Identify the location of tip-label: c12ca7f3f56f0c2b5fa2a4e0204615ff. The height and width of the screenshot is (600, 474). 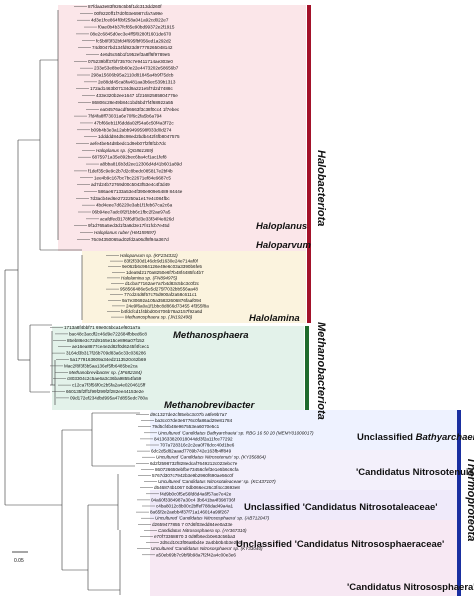
(109, 385).